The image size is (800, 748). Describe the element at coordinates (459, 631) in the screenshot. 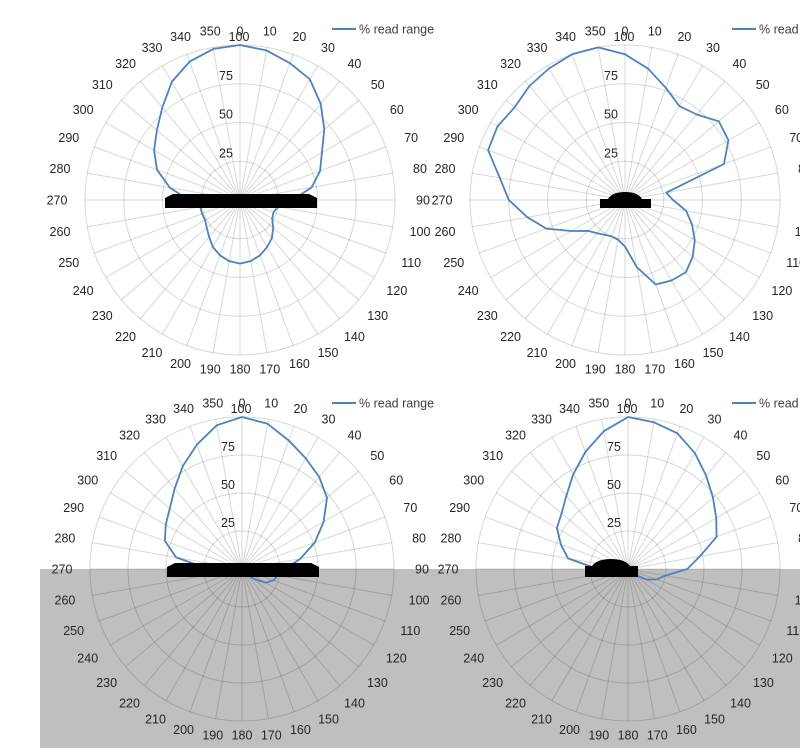

I see `angle-label: 250` at that location.